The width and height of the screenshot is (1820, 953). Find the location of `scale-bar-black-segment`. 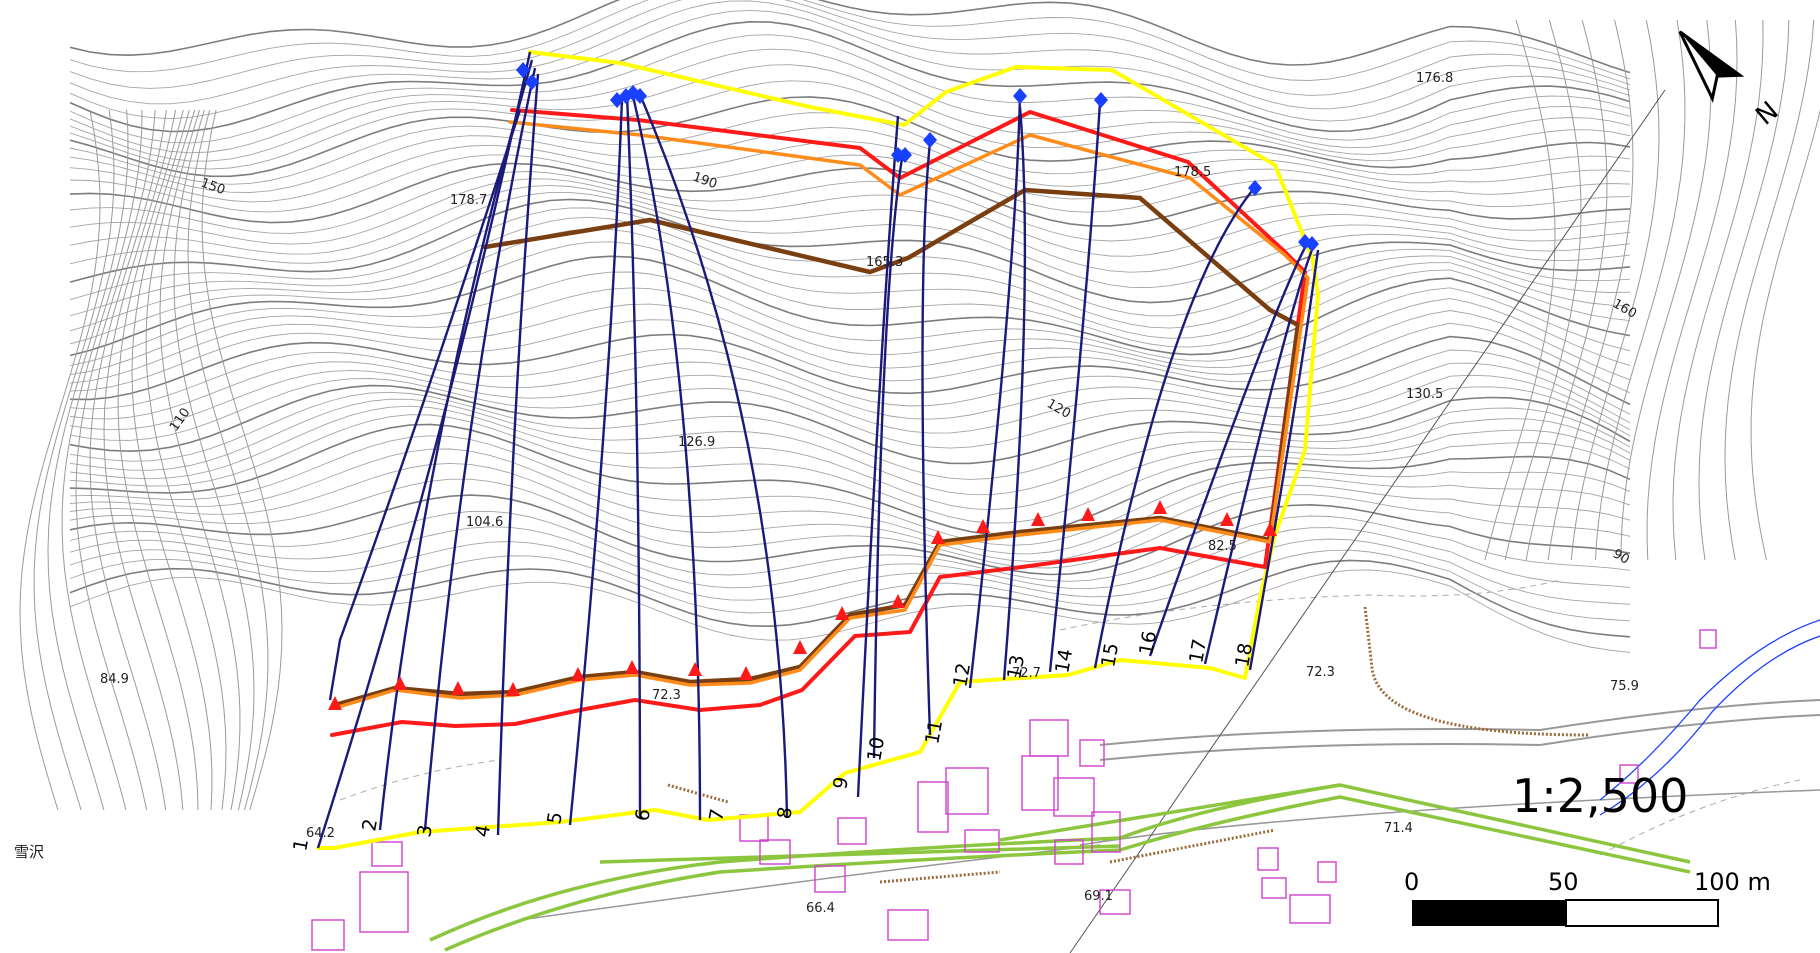

scale-bar-black-segment is located at coordinates (1489, 913).